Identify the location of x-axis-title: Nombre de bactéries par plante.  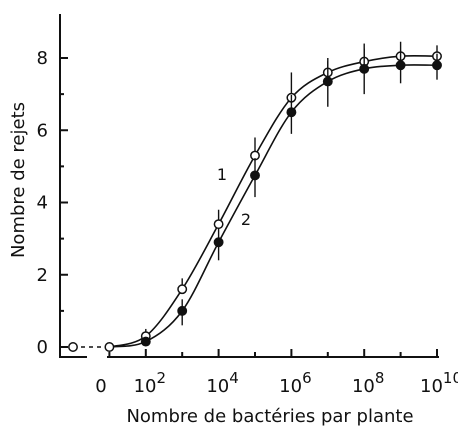
(269, 416).